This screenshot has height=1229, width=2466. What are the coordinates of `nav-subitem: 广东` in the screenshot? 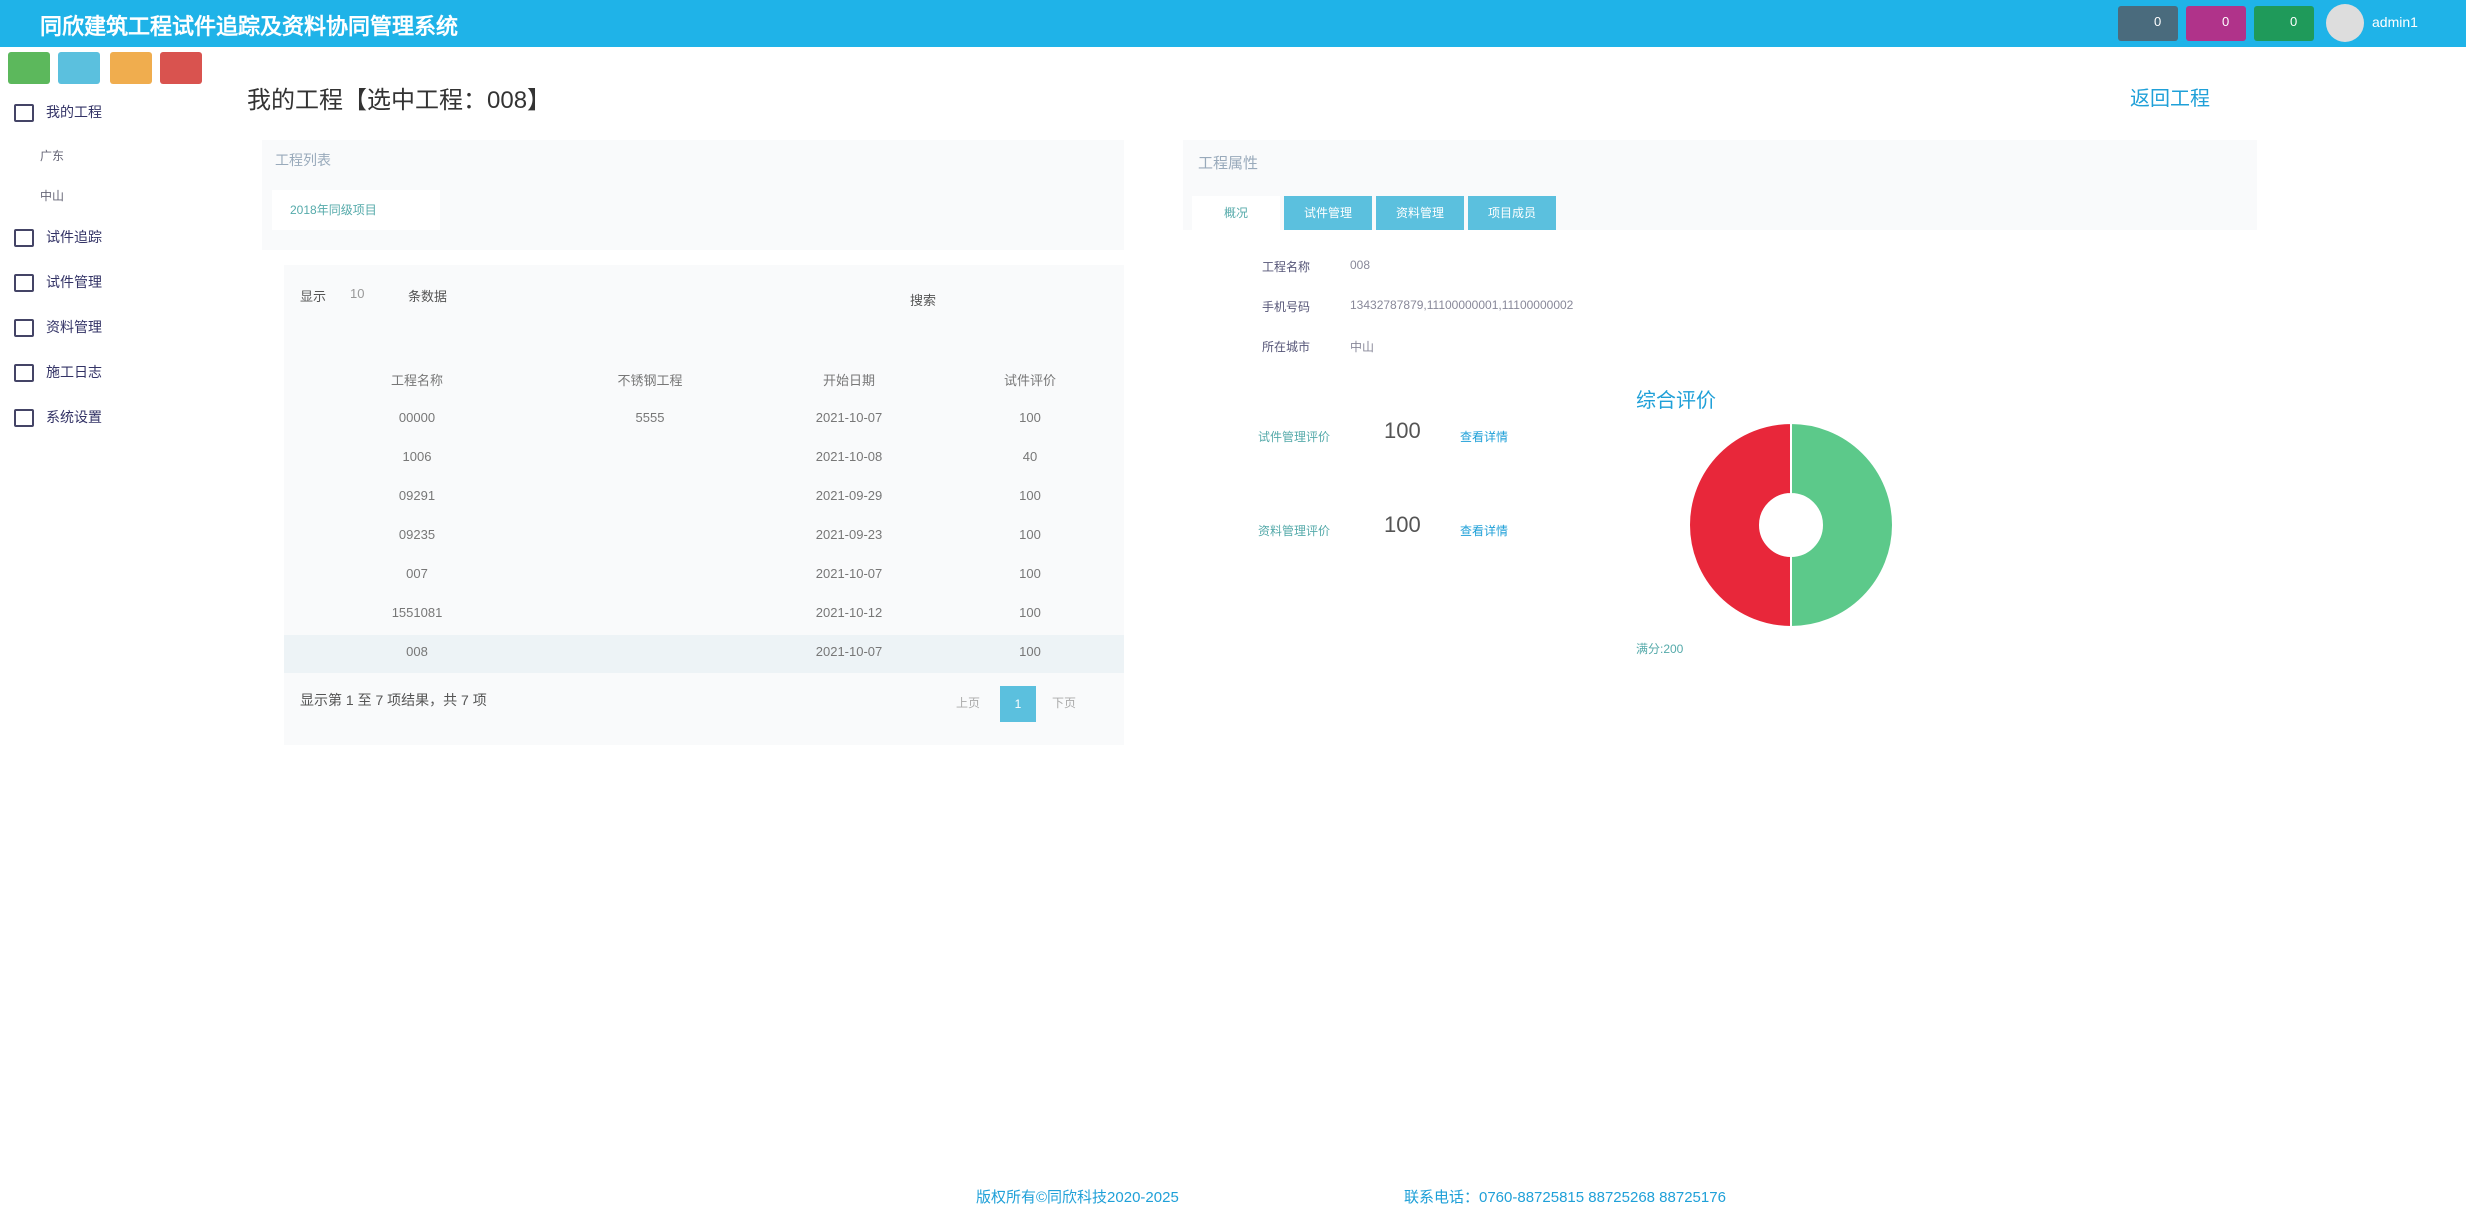 It's located at (52, 156).